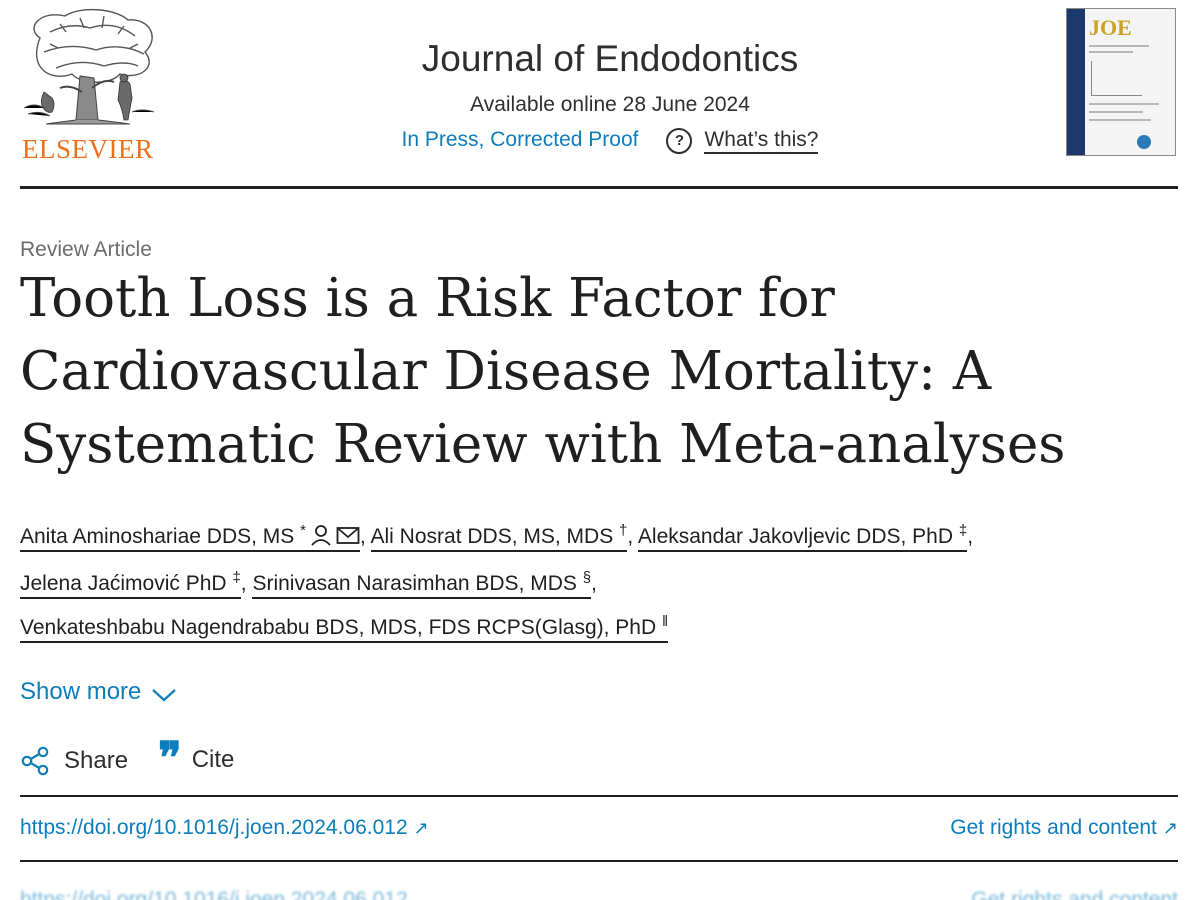 The image size is (1200, 900). What do you see at coordinates (96, 760) in the screenshot?
I see `share-label: Share` at bounding box center [96, 760].